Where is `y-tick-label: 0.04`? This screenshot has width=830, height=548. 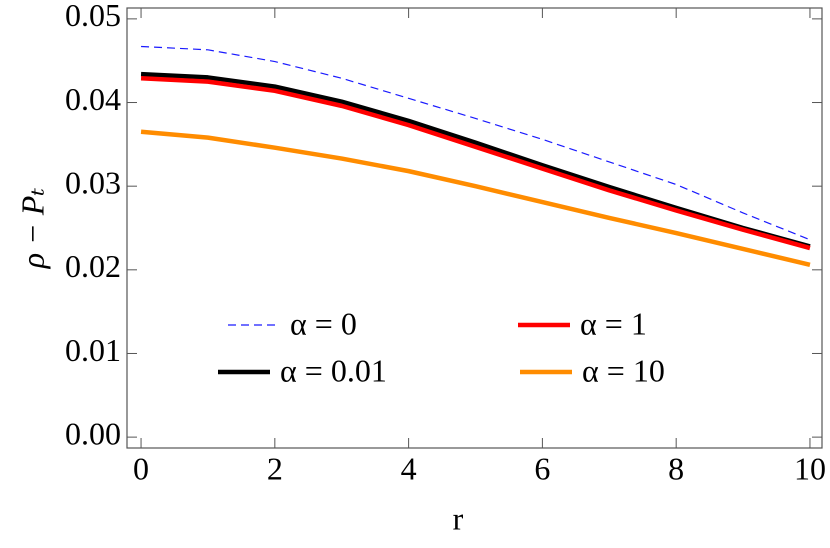
y-tick-label: 0.04 is located at coordinates (93, 99).